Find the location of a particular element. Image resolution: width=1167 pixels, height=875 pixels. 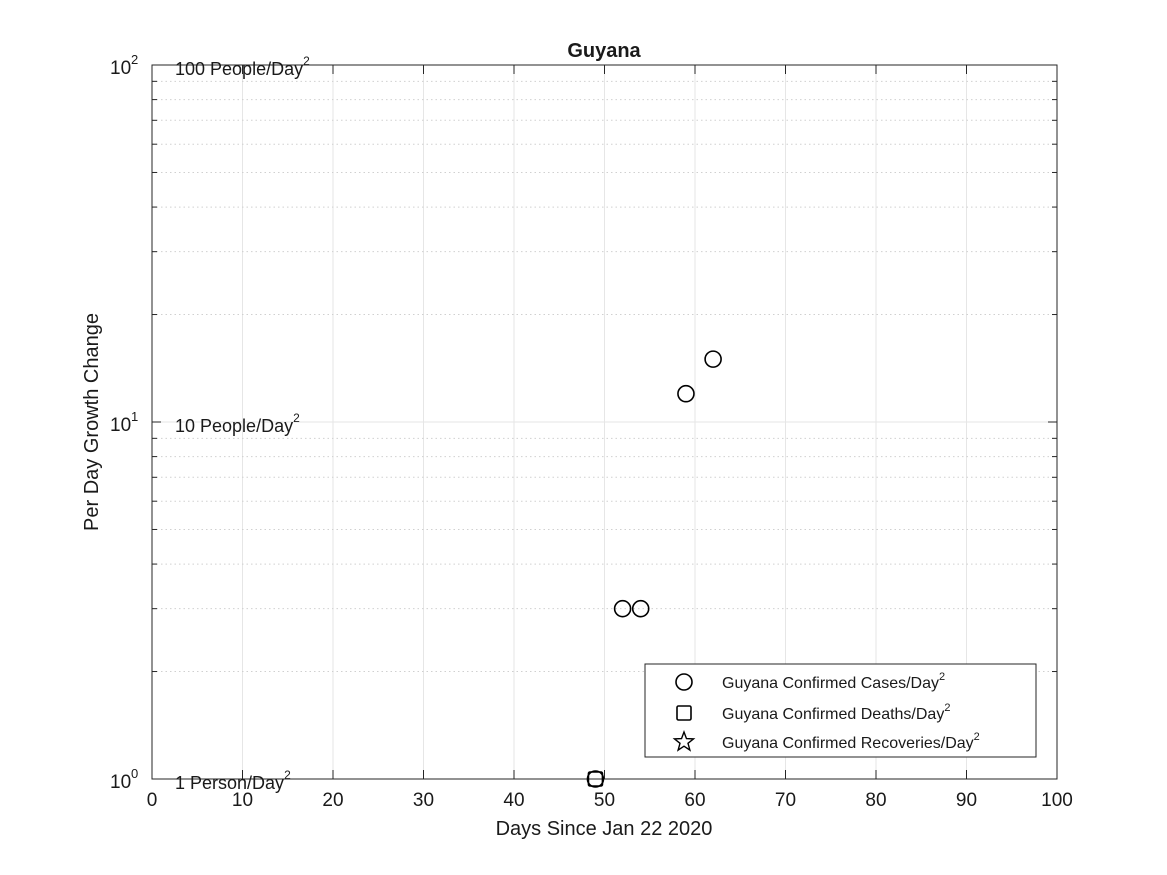

legend-label-text: Guyana Confirmed Cases/Day is located at coordinates (830, 683).